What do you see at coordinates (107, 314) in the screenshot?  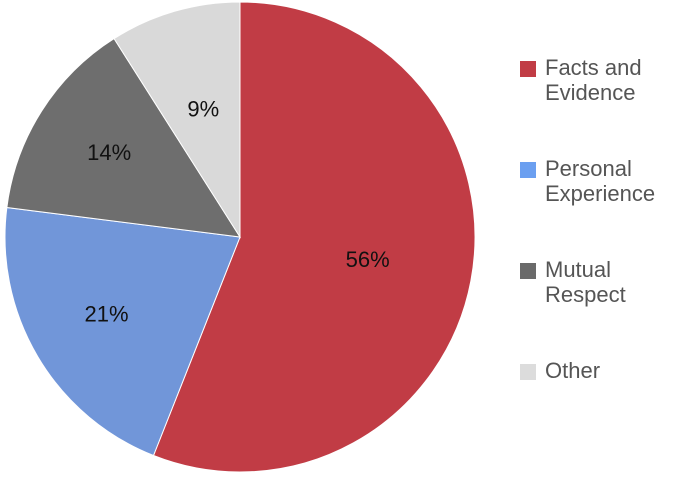 I see `data-label-personal-experience: 21%` at bounding box center [107, 314].